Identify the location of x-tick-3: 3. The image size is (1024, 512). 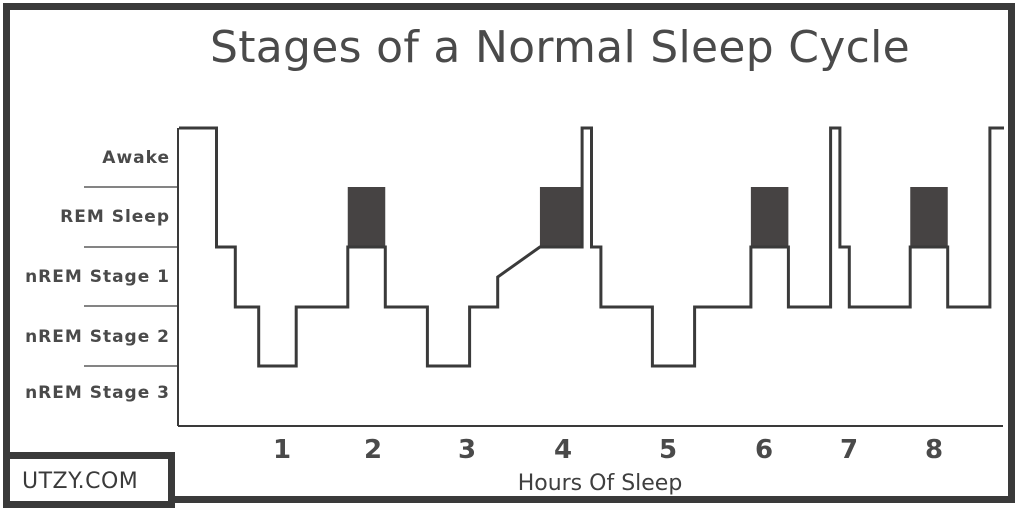
(467, 450).